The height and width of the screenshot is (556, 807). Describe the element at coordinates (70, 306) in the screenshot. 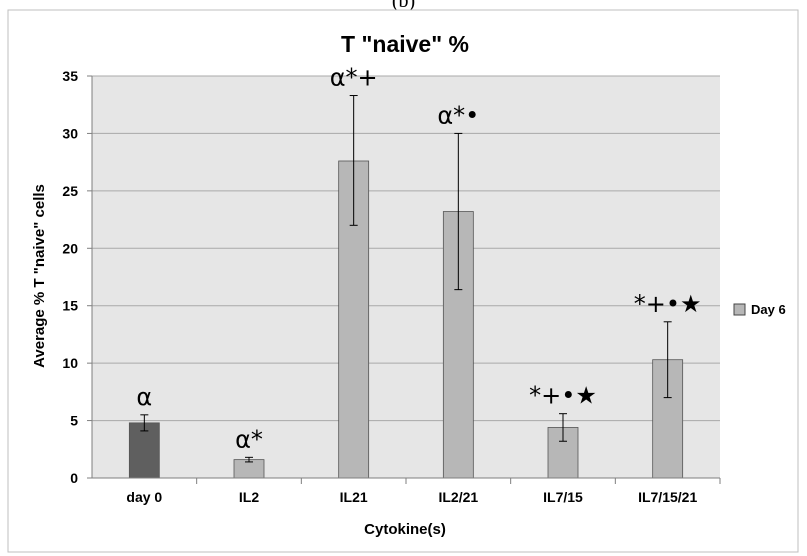

I see `y-tick-label: 15` at that location.